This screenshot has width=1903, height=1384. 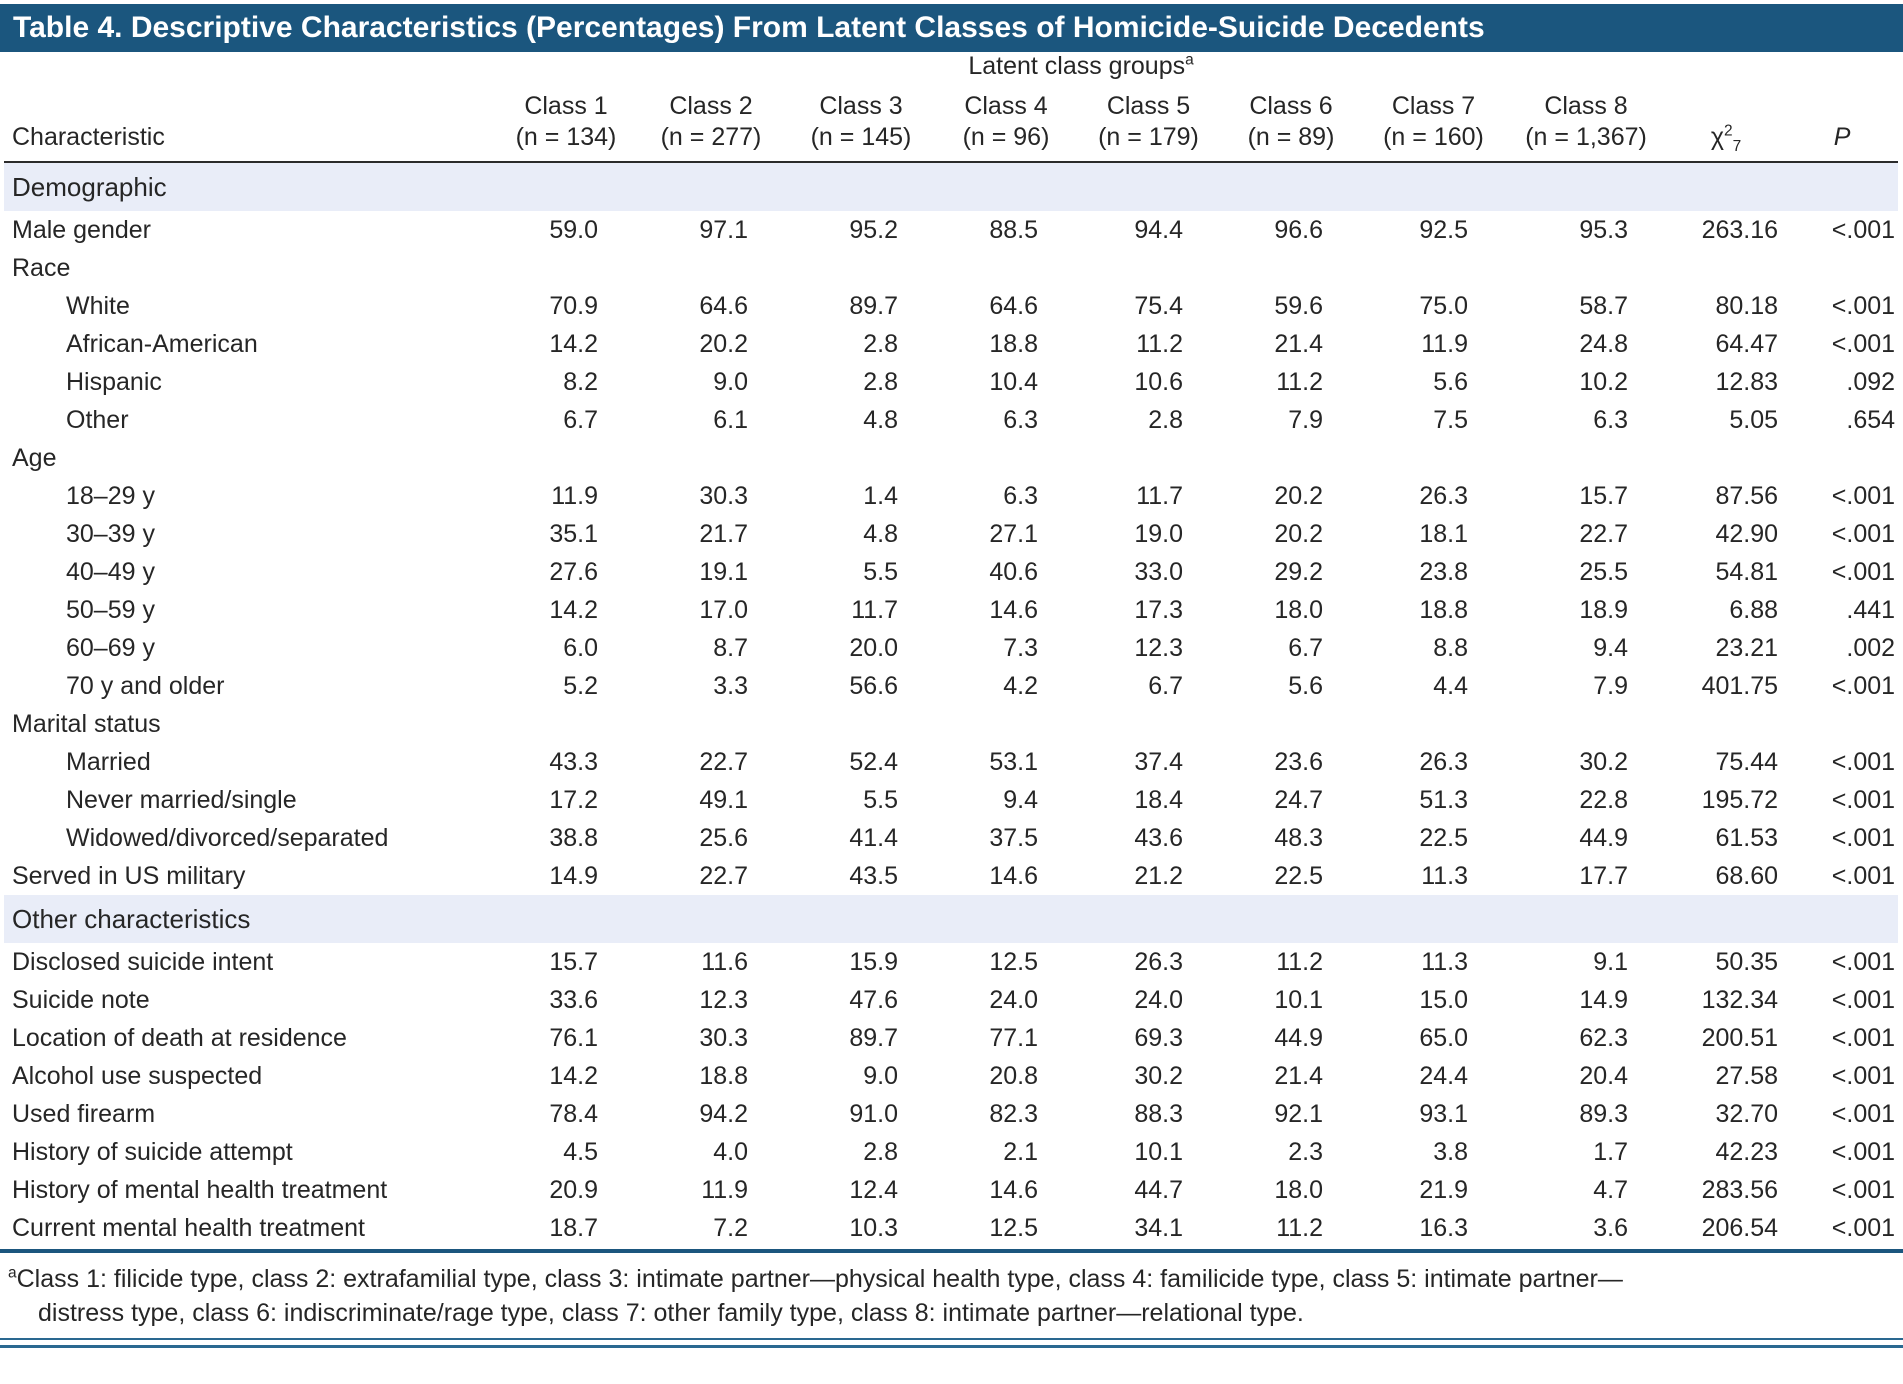 What do you see at coordinates (1443, 800) in the screenshot?
I see `class-7-value: 51.3` at bounding box center [1443, 800].